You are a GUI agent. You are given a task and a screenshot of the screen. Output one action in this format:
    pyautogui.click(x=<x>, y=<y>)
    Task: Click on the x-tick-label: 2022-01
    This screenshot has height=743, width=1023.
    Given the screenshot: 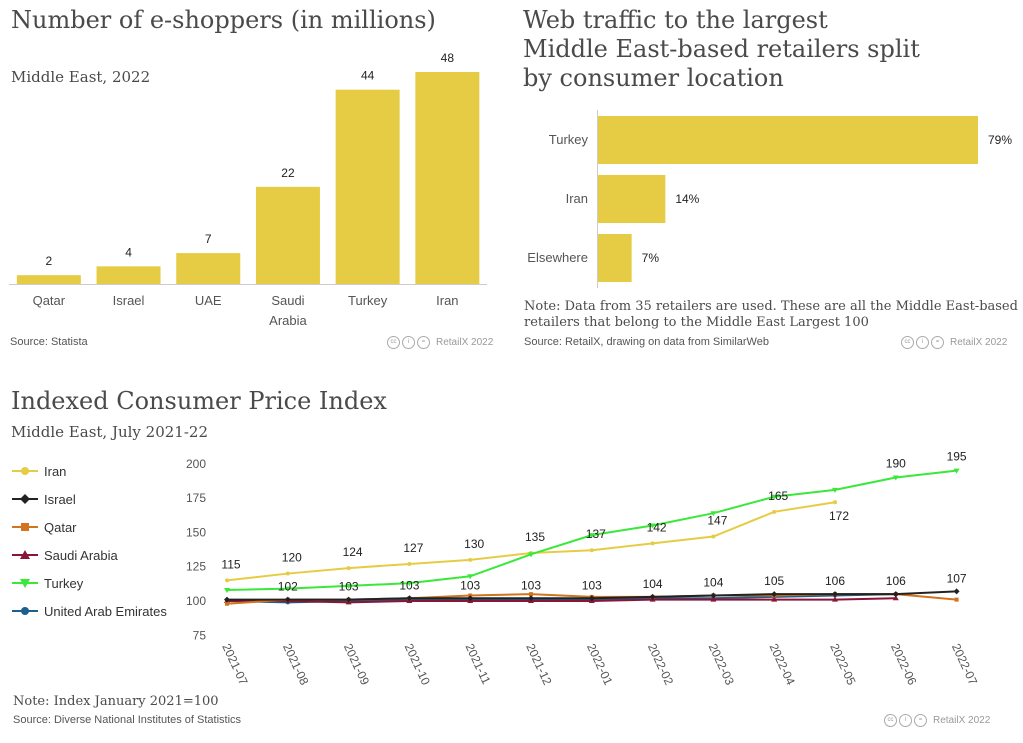 What is the action you would take?
    pyautogui.click(x=599, y=664)
    